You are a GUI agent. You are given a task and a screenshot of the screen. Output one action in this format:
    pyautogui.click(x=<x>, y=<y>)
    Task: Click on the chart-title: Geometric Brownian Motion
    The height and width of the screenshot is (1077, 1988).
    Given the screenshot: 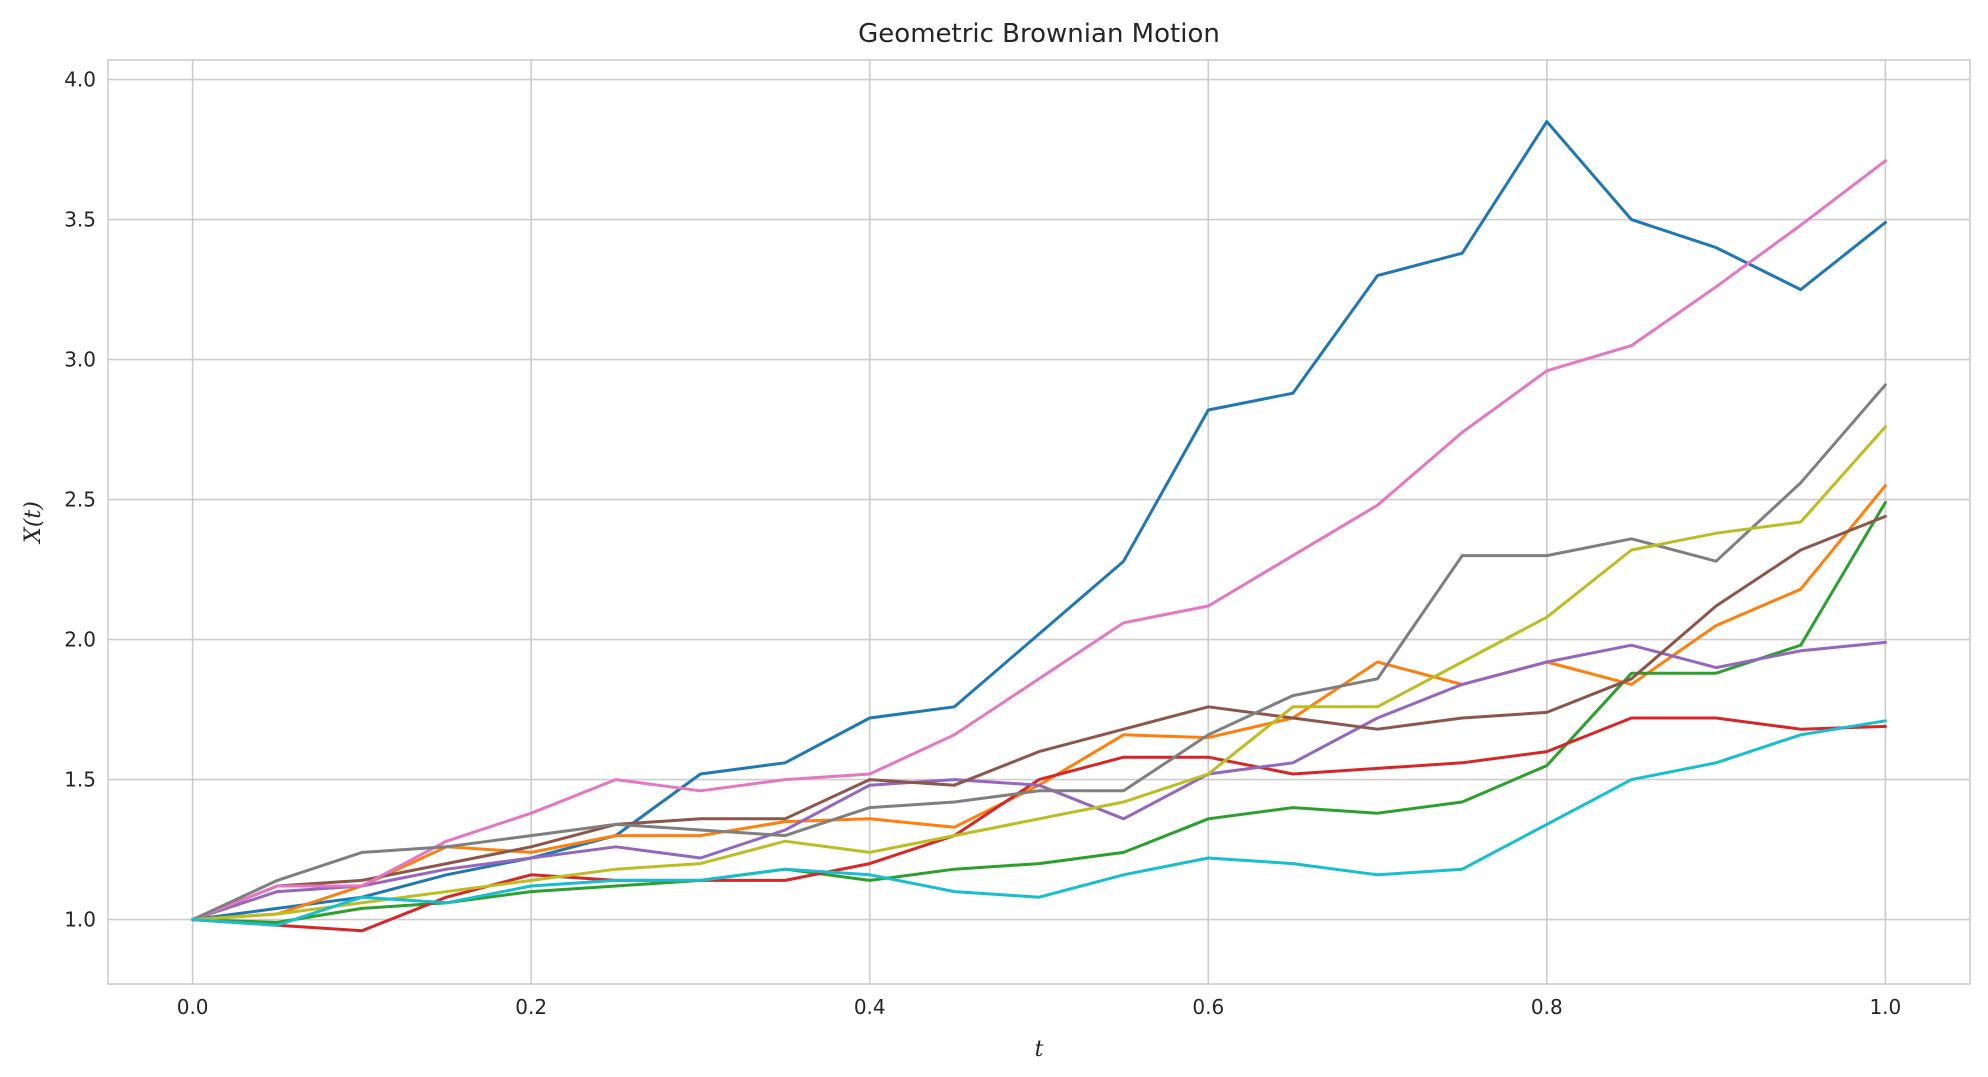 What is the action you would take?
    pyautogui.click(x=1039, y=34)
    